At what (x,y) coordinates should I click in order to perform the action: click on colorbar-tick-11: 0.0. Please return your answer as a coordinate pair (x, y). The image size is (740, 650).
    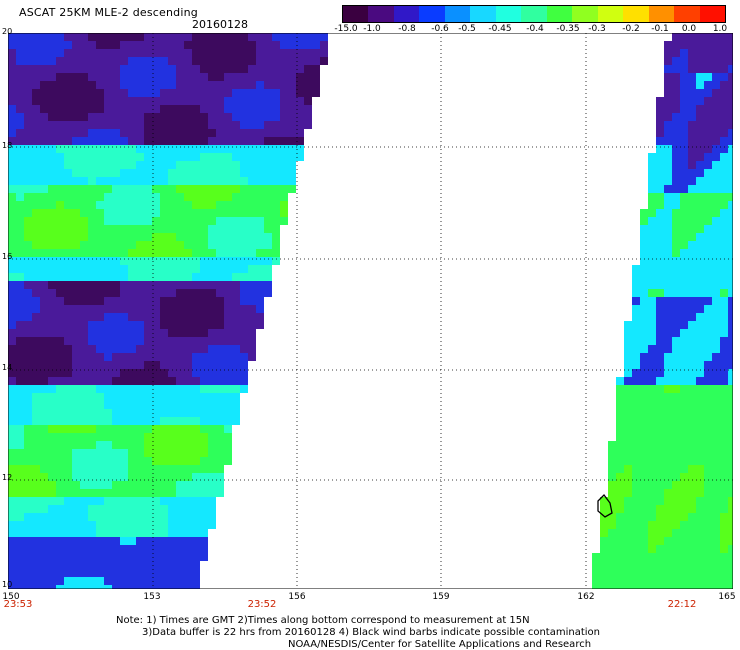
    Looking at the image, I should click on (689, 29).